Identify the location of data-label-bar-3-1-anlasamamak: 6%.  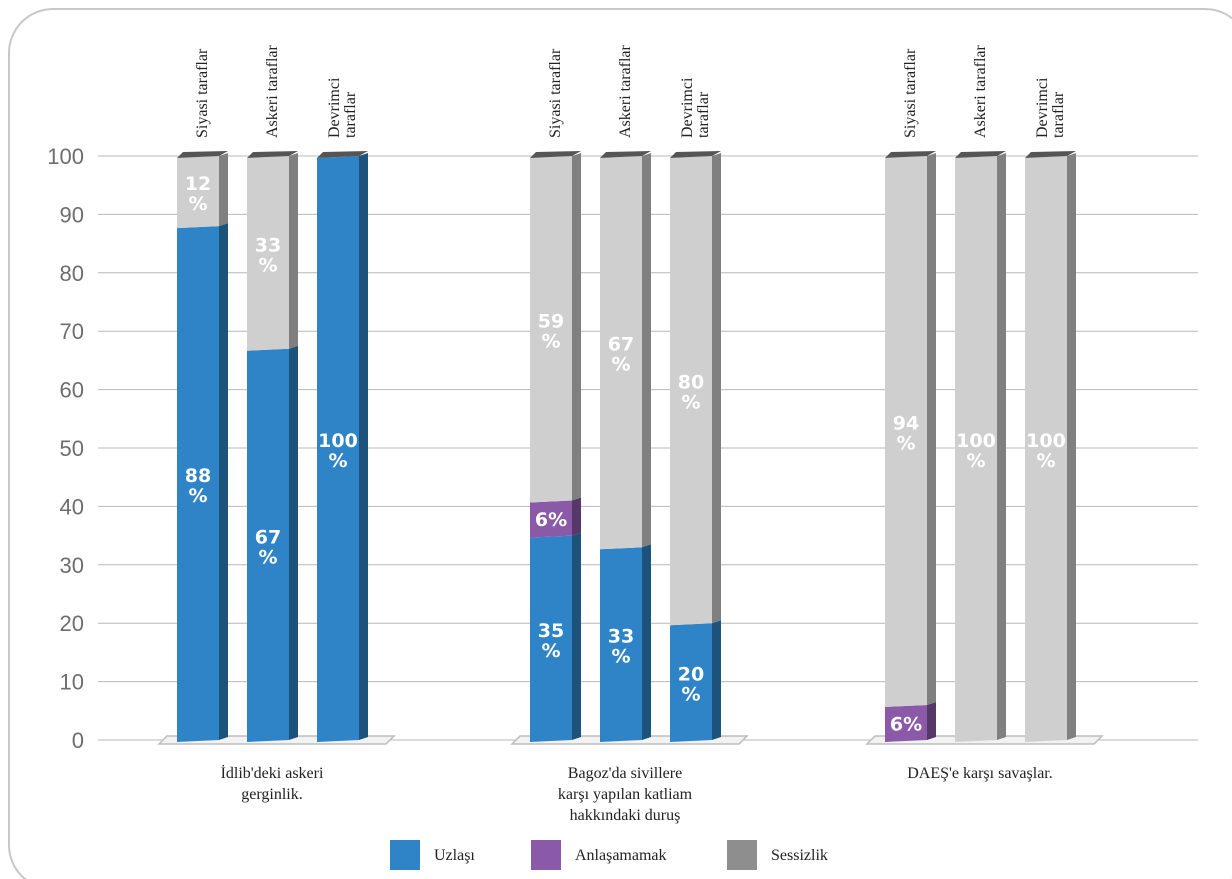
(906, 724).